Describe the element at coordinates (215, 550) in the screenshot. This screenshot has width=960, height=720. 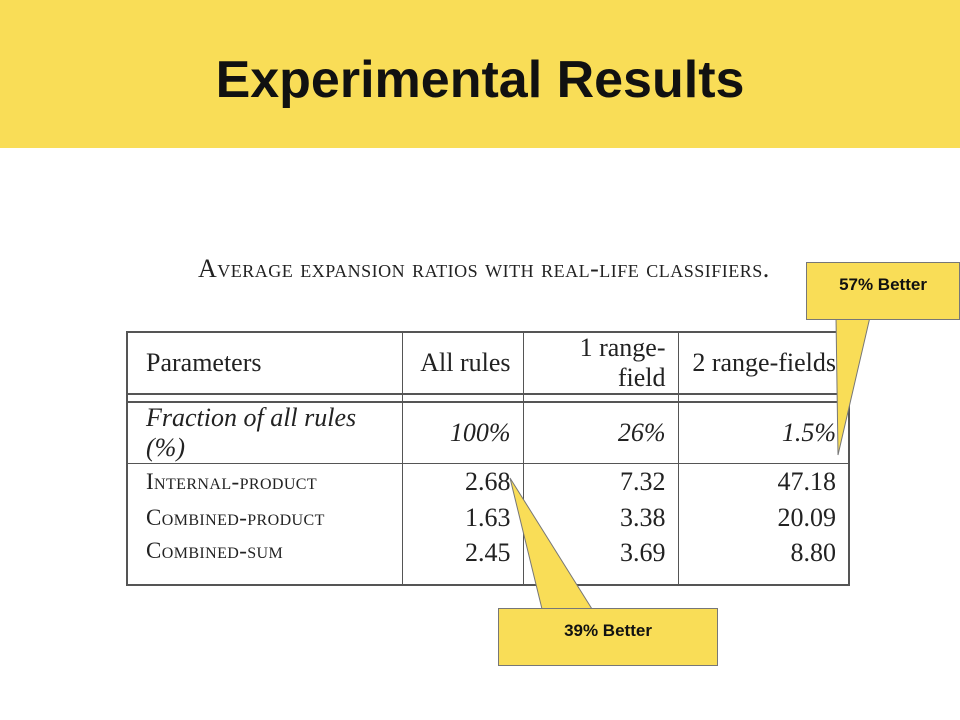
I see `row-label: Combined-sum` at that location.